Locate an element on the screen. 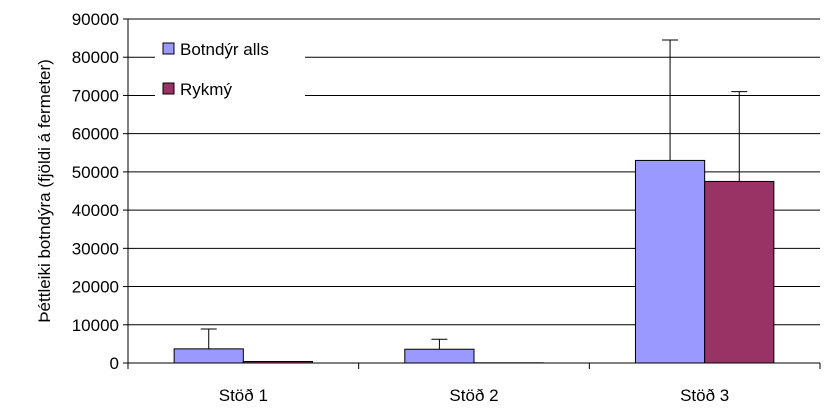 The width and height of the screenshot is (828, 410). x-tick-label: Stöð 1 is located at coordinates (243, 395).